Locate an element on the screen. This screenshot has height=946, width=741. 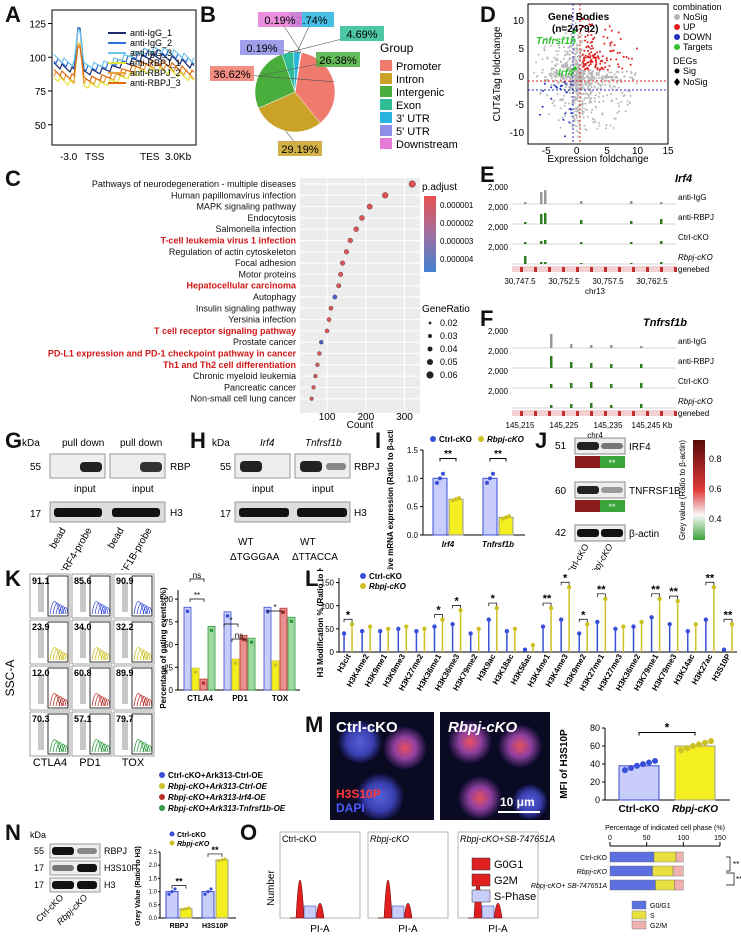
panel-k-flow-neg is located at coordinates (41, 689).